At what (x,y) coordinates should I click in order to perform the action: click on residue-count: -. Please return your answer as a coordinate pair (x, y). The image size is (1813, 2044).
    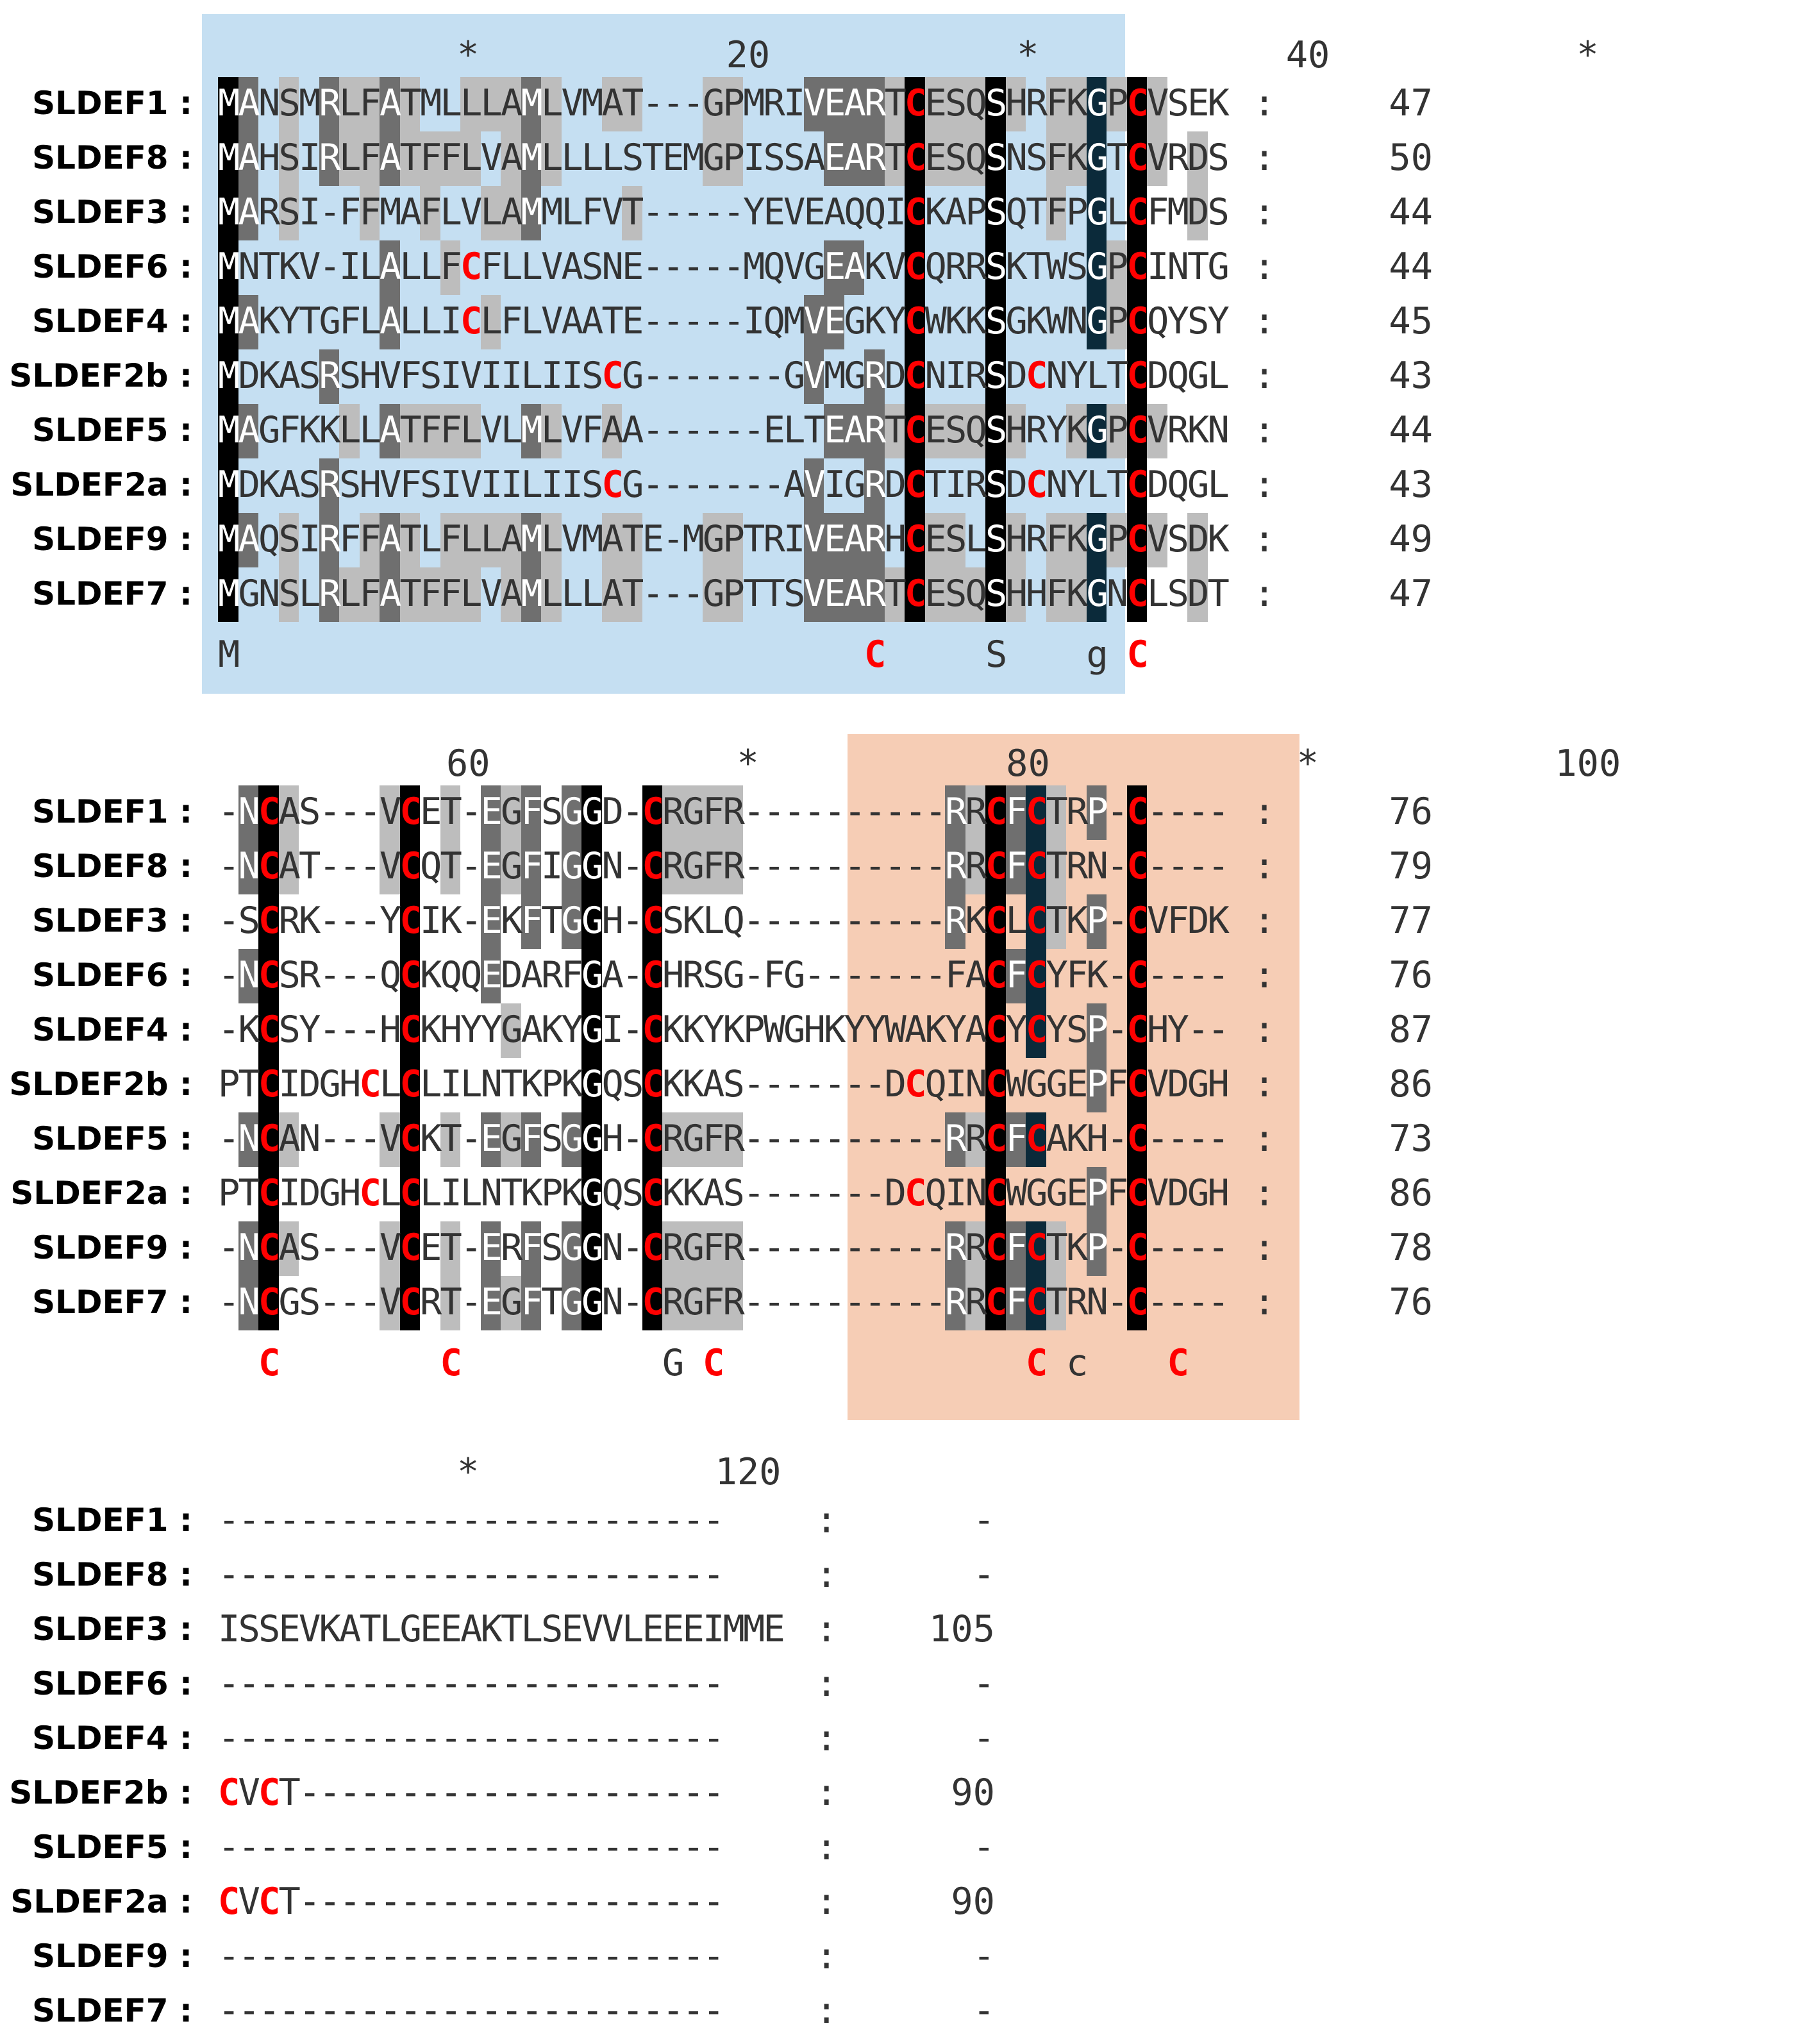
    Looking at the image, I should click on (984, 1956).